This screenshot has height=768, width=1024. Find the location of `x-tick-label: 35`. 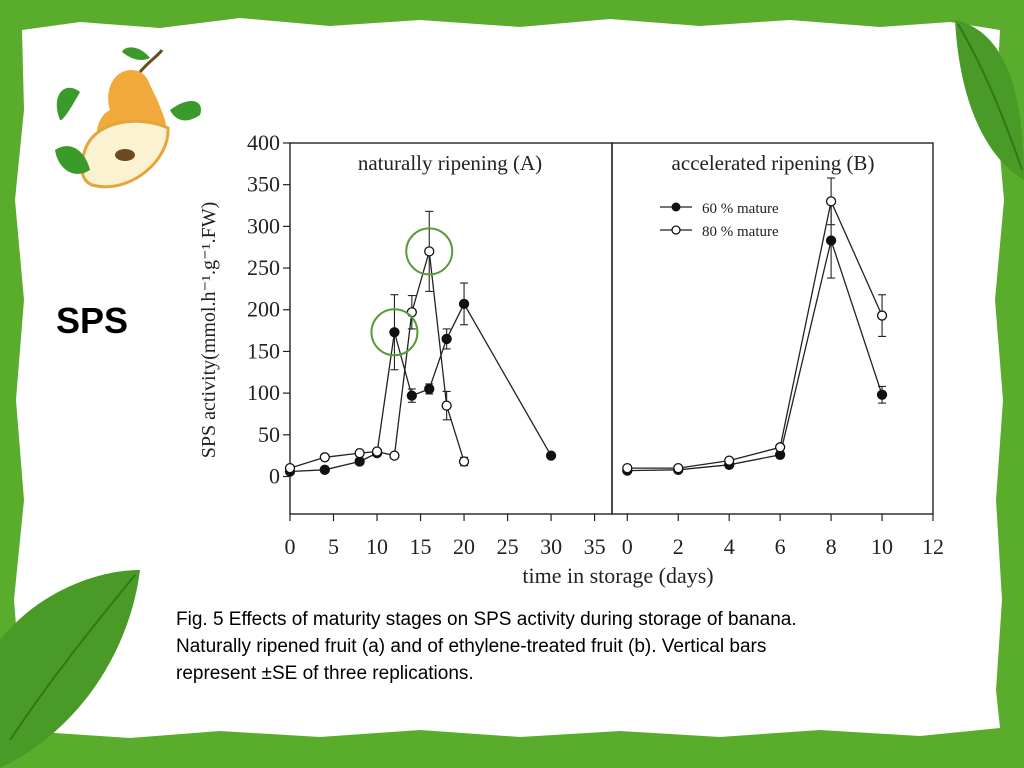

x-tick-label: 35 is located at coordinates (595, 546).